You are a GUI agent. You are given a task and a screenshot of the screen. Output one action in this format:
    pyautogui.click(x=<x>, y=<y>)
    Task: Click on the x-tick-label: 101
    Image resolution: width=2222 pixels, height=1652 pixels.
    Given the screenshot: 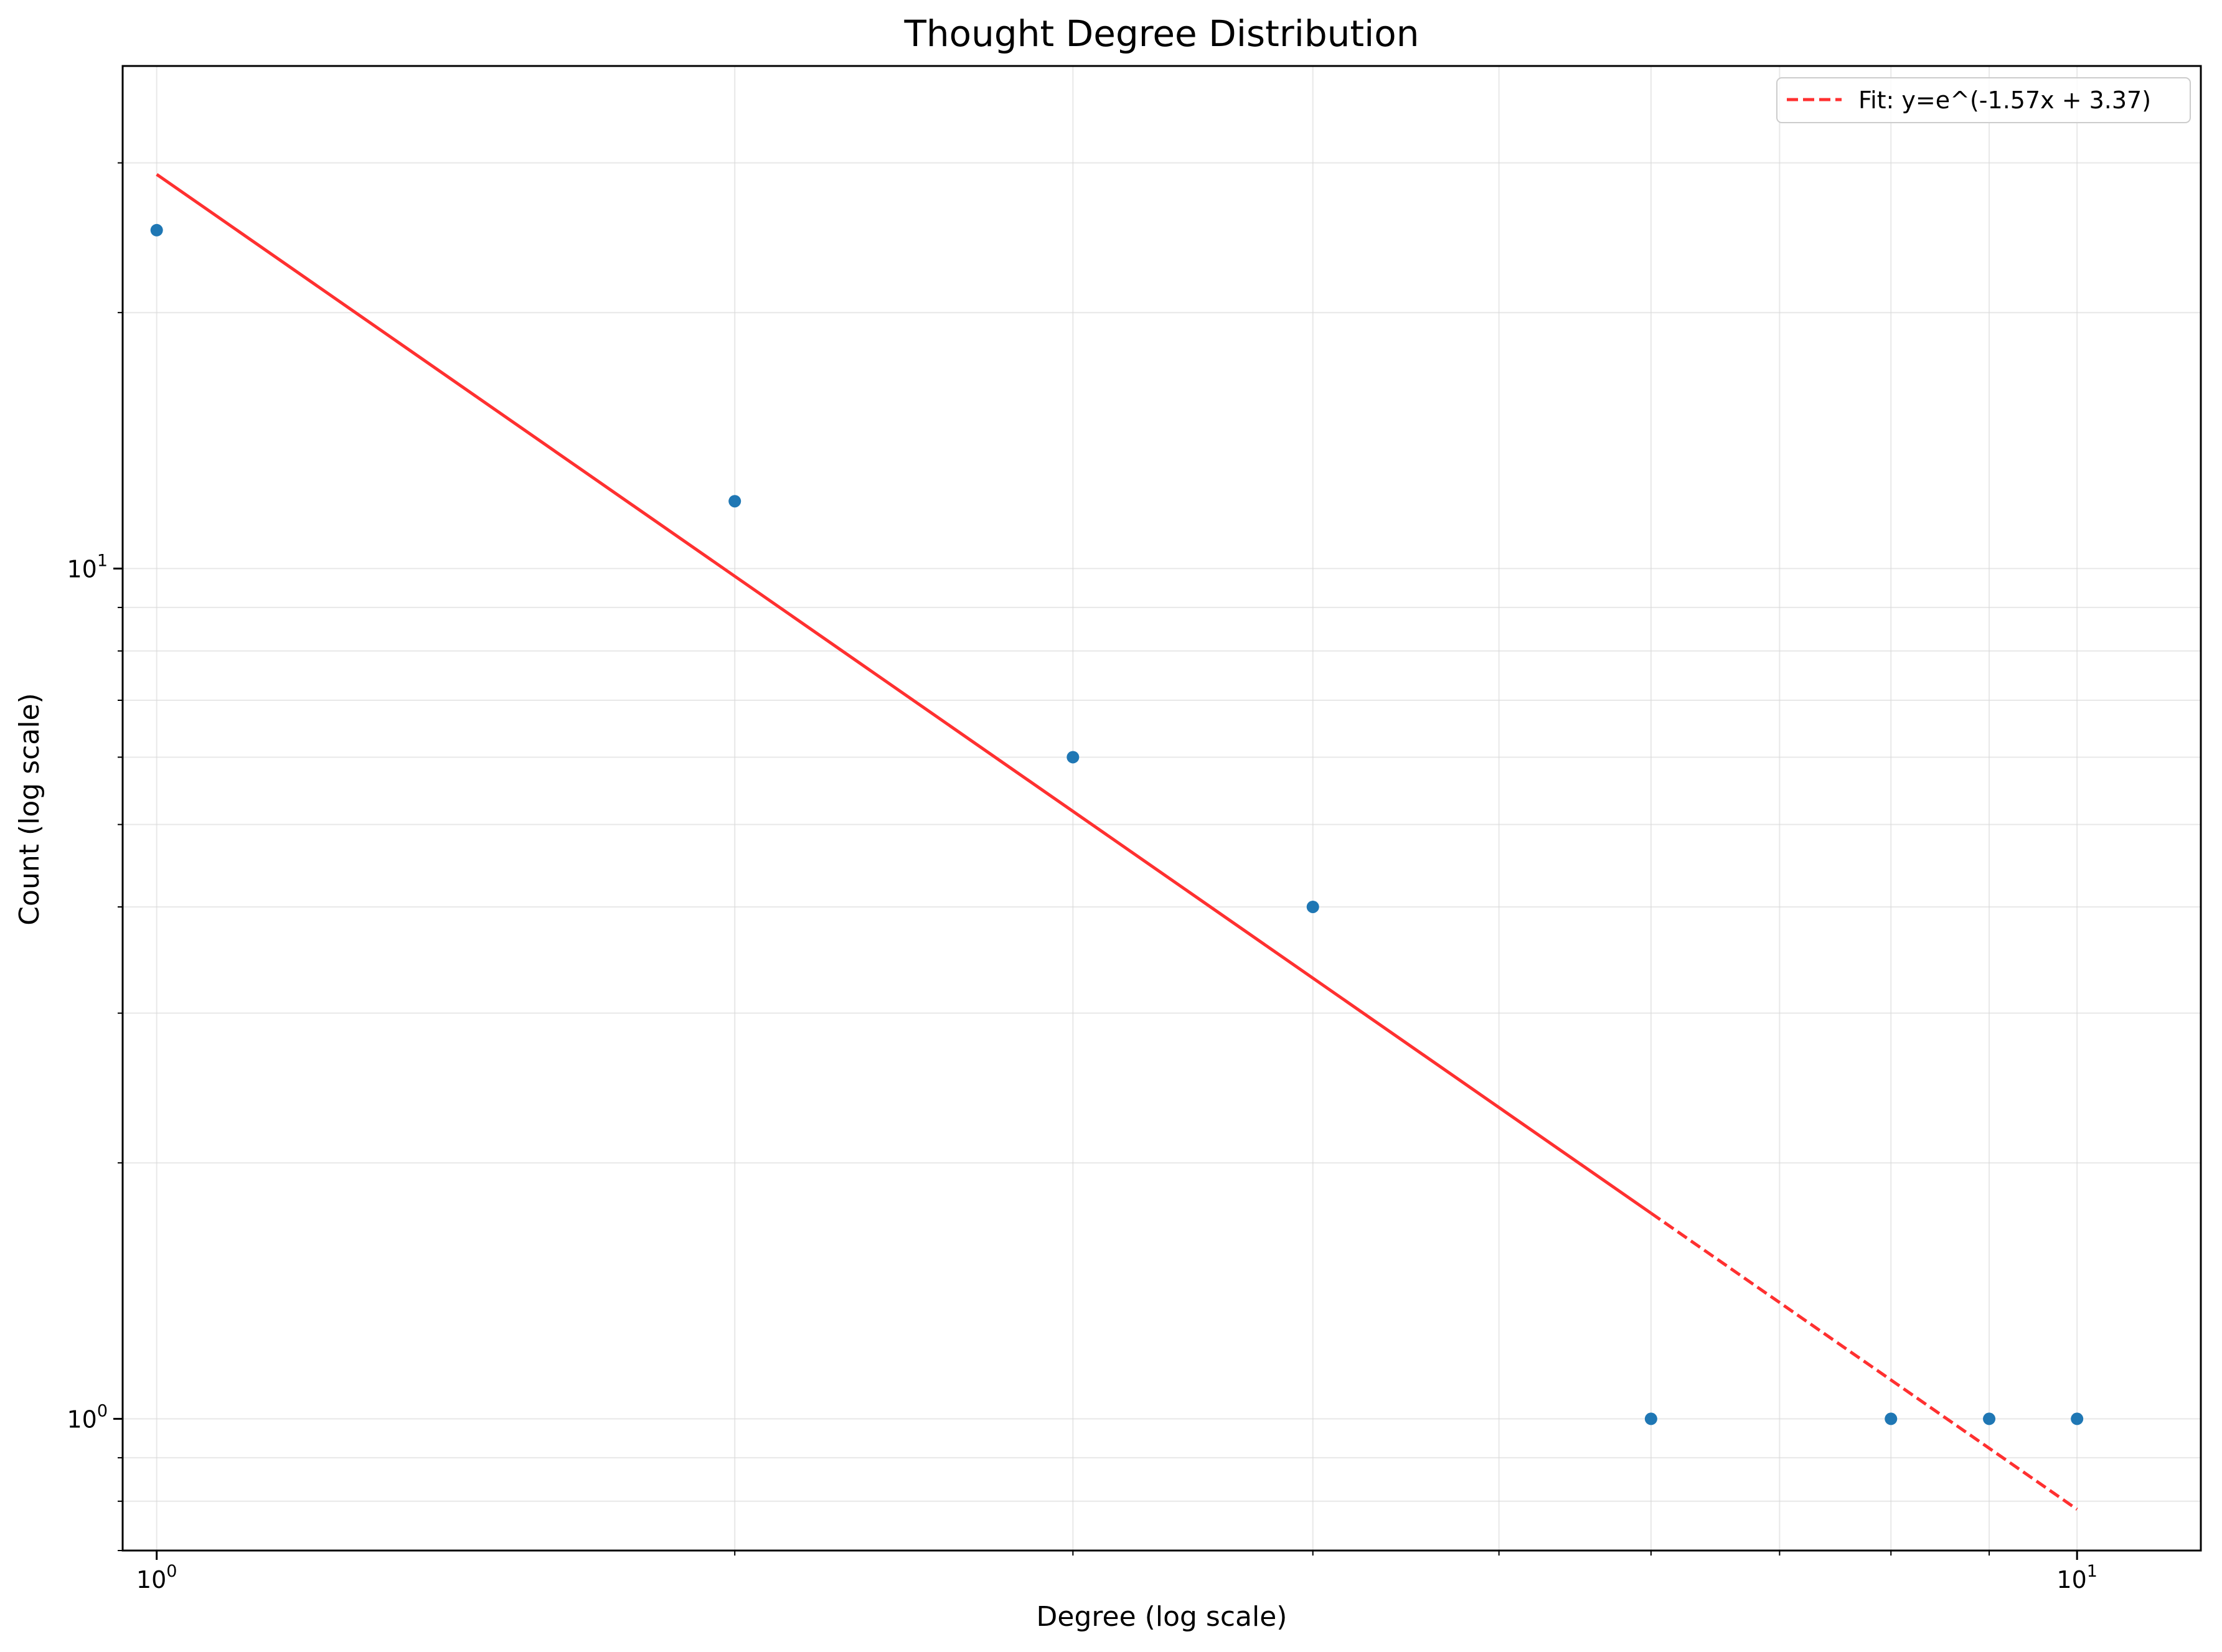 What is the action you would take?
    pyautogui.click(x=2076, y=1577)
    